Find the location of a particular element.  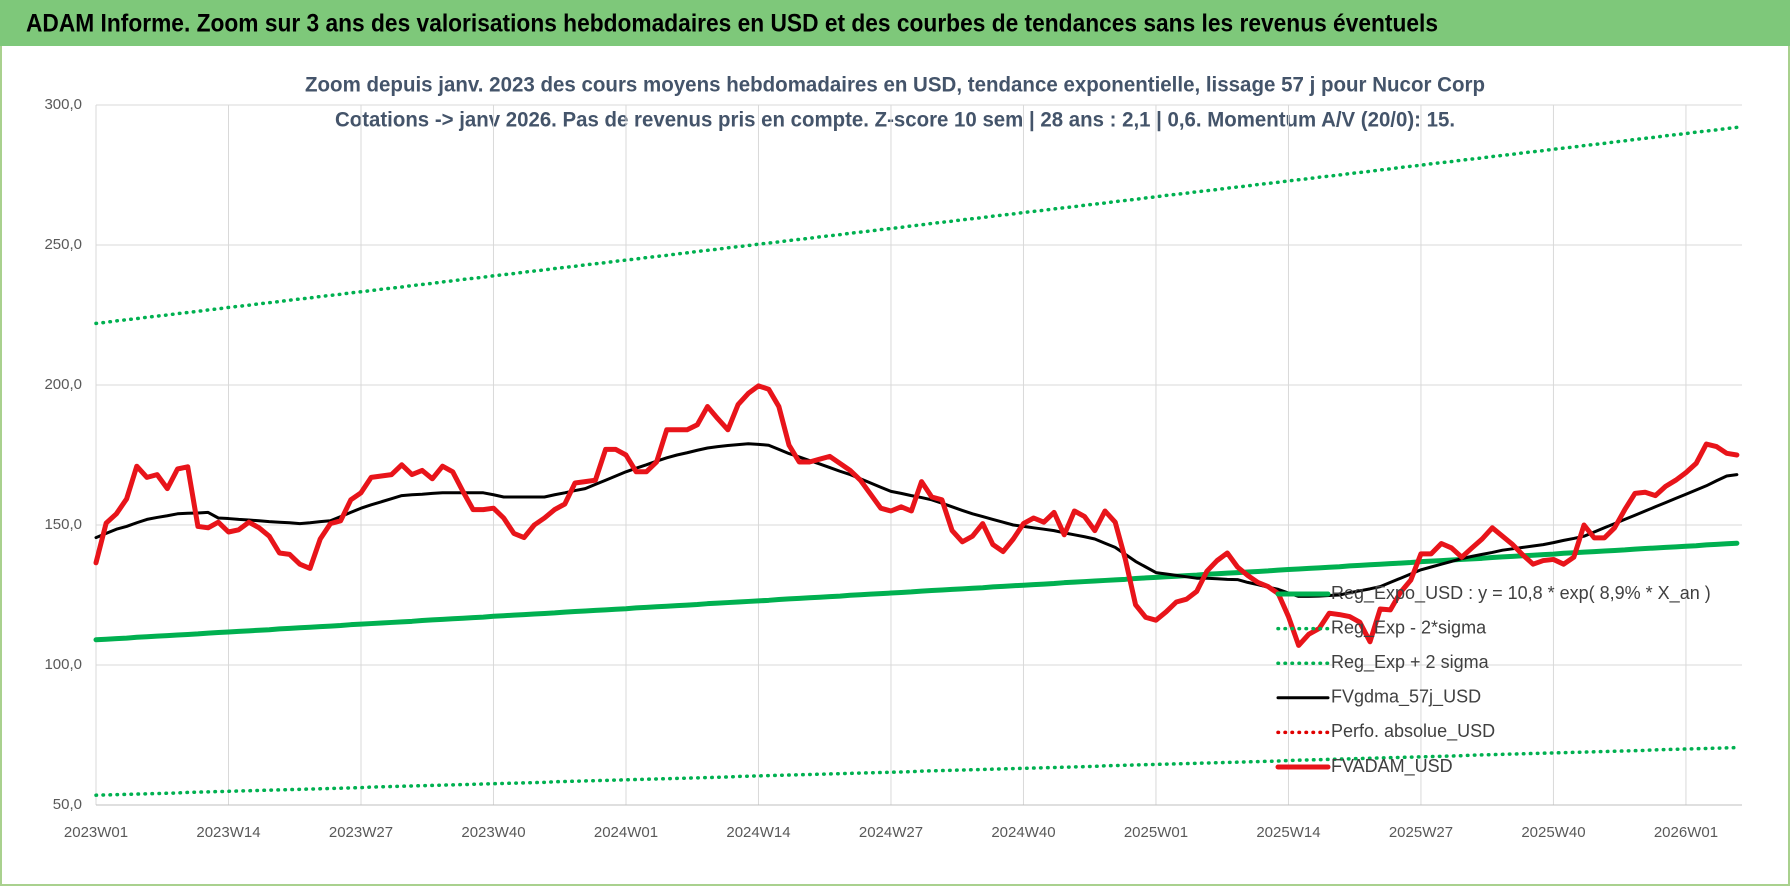

series-line is located at coordinates (916, 771).